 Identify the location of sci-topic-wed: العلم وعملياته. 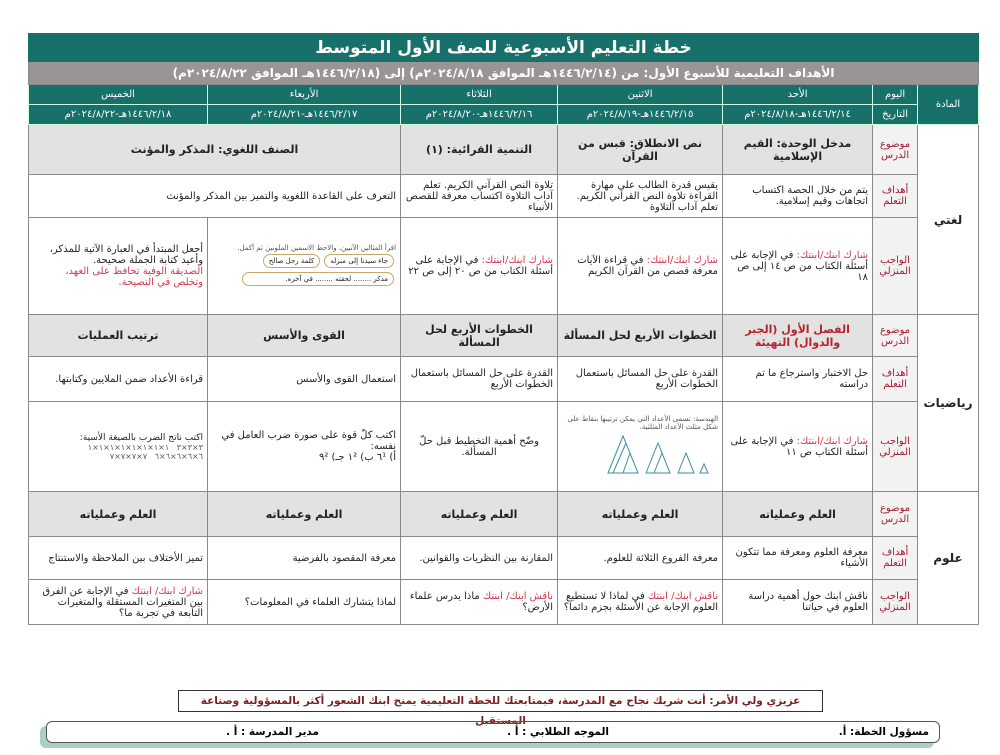
(304, 514).